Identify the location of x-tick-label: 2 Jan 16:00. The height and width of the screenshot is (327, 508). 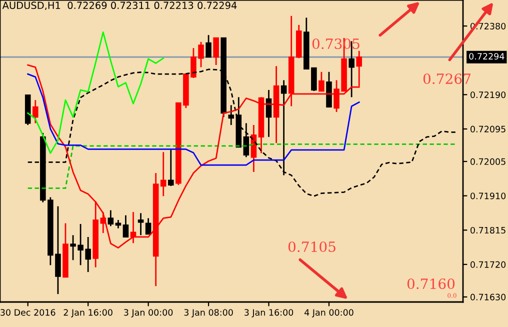
(88, 313).